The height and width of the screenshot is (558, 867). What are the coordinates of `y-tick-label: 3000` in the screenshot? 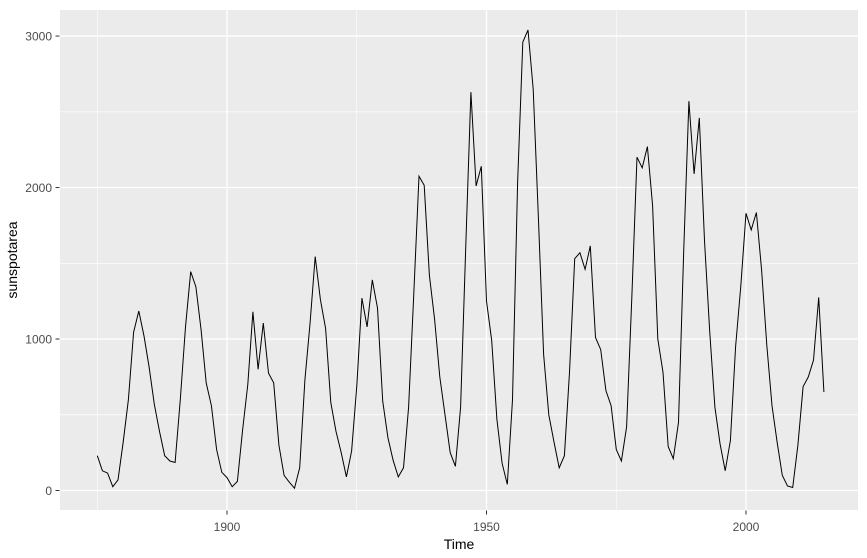 It's located at (38, 37).